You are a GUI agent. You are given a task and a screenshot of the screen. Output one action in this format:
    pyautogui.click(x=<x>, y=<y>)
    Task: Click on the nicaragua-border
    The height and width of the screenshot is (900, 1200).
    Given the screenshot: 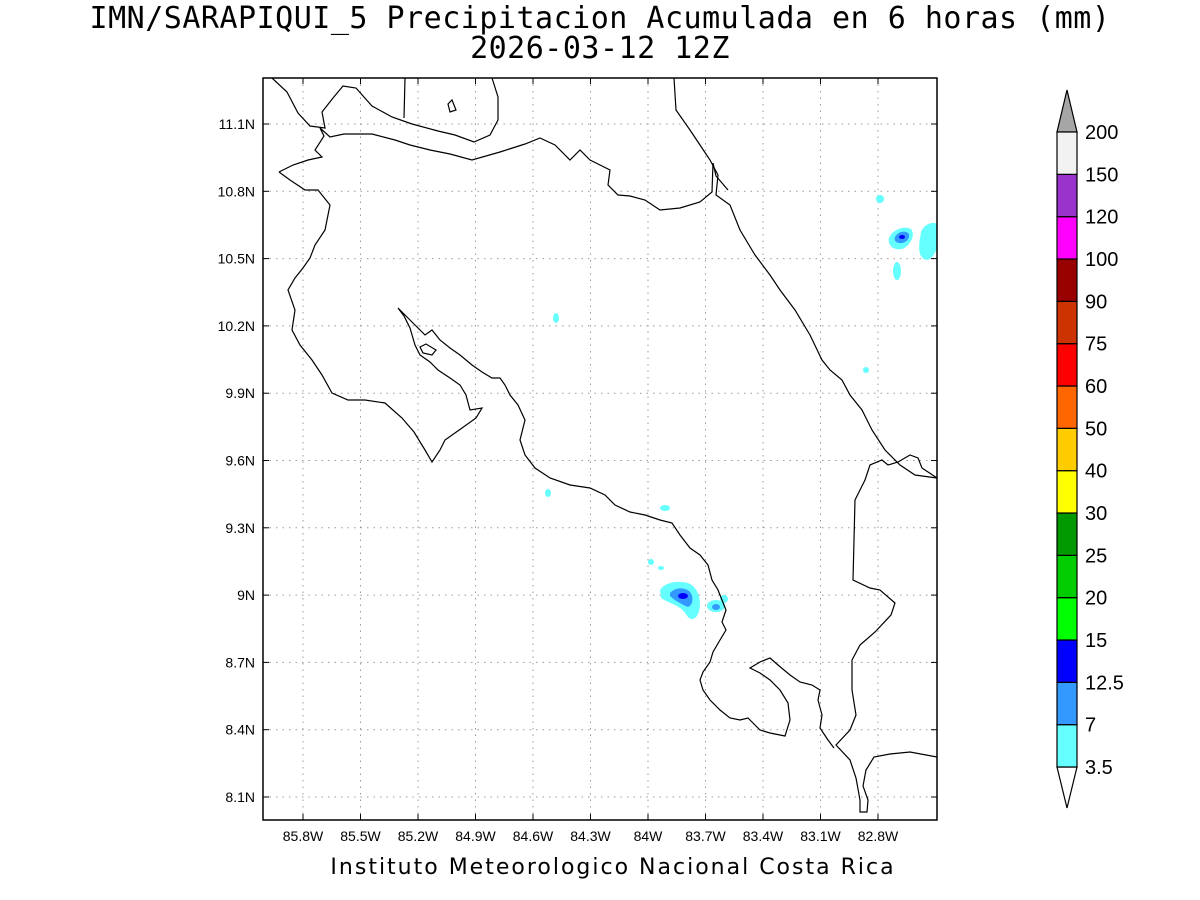 What is the action you would take?
    pyautogui.click(x=503, y=169)
    